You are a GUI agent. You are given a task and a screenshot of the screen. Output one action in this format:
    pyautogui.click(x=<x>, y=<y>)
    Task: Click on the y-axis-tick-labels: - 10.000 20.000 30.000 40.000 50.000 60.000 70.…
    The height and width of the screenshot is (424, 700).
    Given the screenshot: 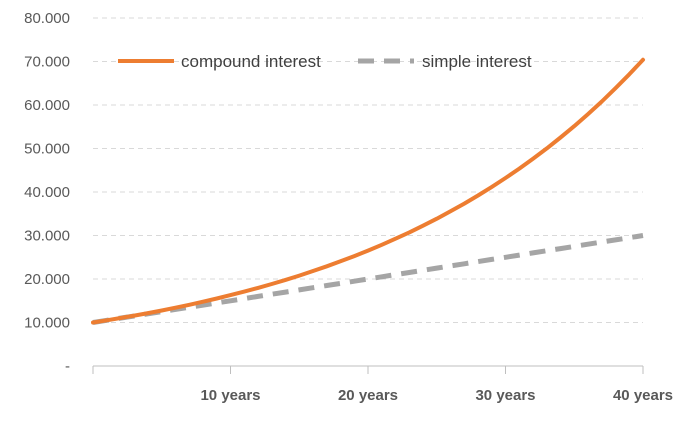 What is the action you would take?
    pyautogui.click(x=47, y=192)
    